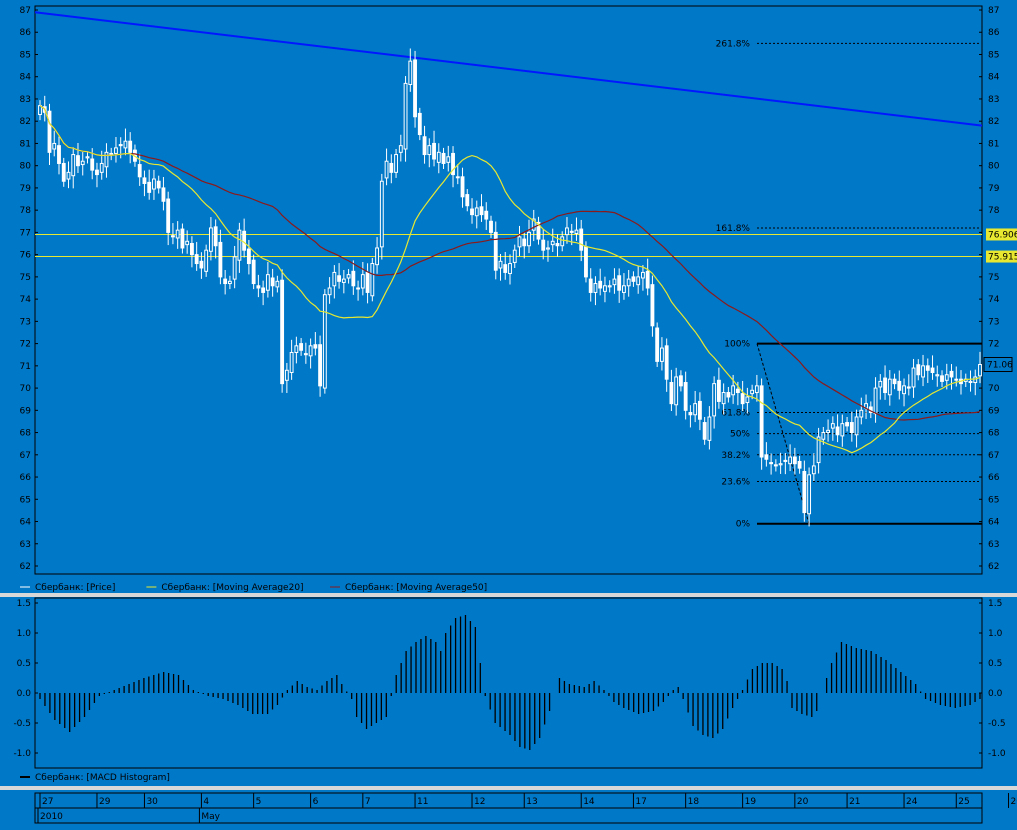  Describe the element at coordinates (994, 434) in the screenshot. I see `price-tick-label-right: 68` at that location.